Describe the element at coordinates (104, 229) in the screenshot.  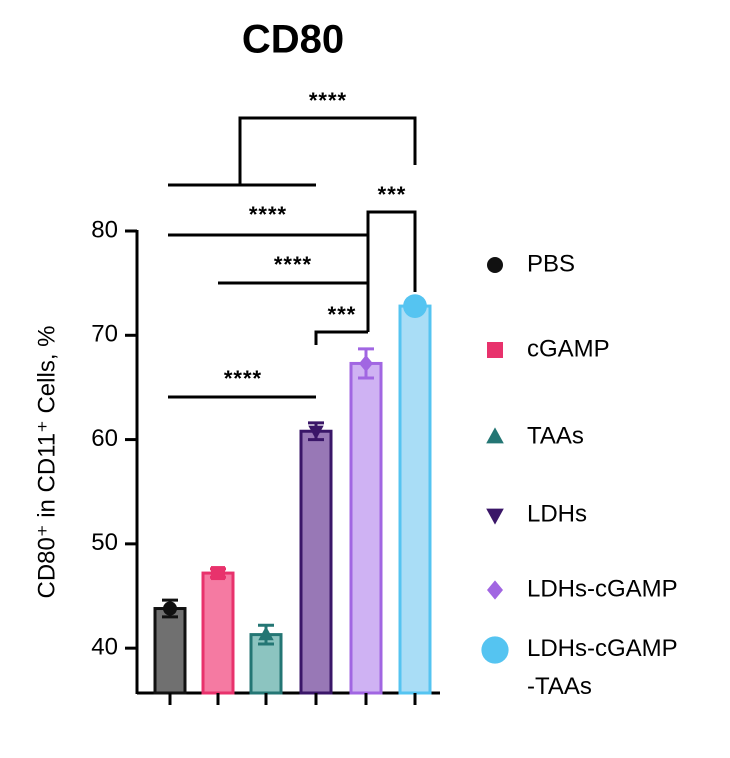
I see `y-tick-label: 80` at that location.